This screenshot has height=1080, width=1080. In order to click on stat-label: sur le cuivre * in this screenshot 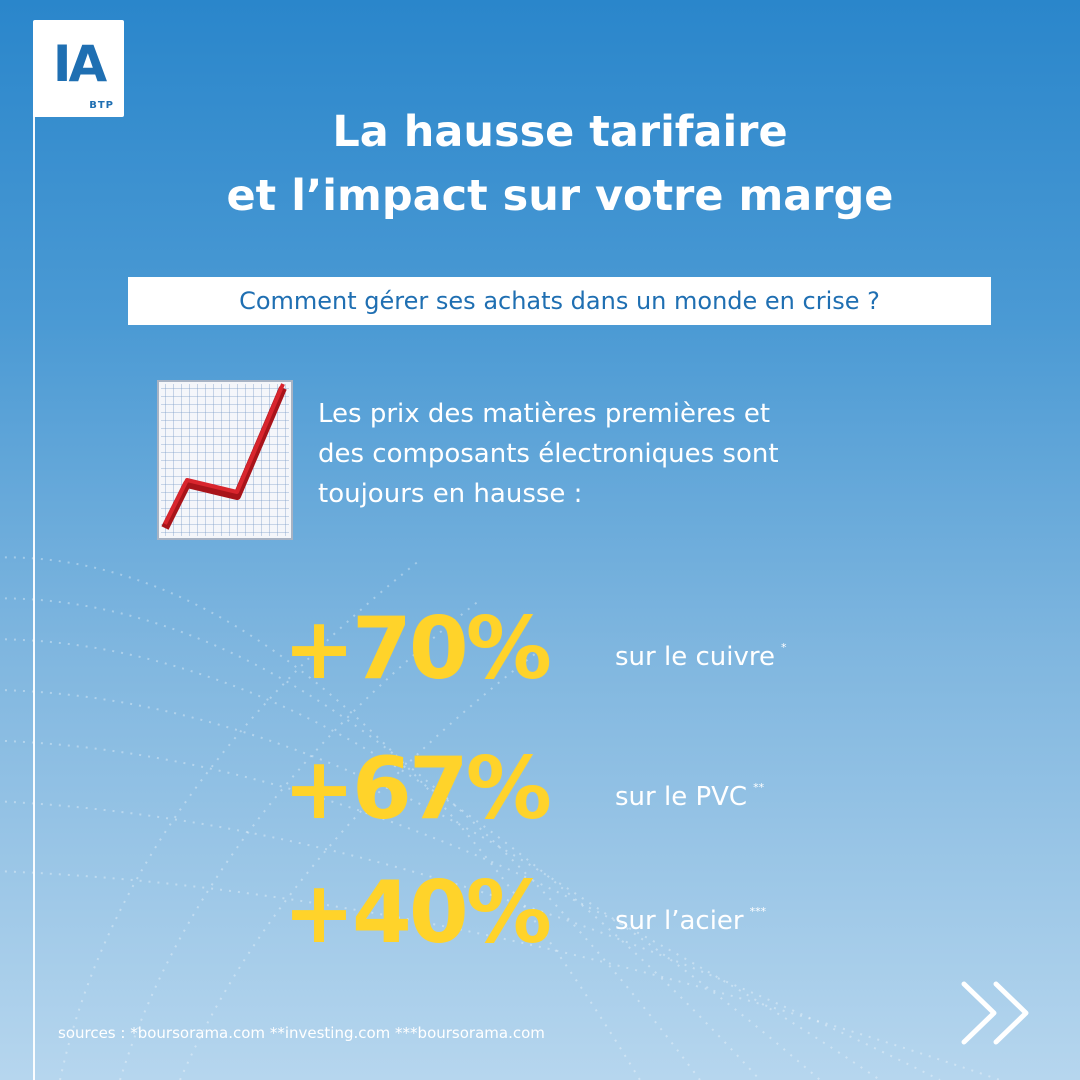, I will do `click(700, 652)`.